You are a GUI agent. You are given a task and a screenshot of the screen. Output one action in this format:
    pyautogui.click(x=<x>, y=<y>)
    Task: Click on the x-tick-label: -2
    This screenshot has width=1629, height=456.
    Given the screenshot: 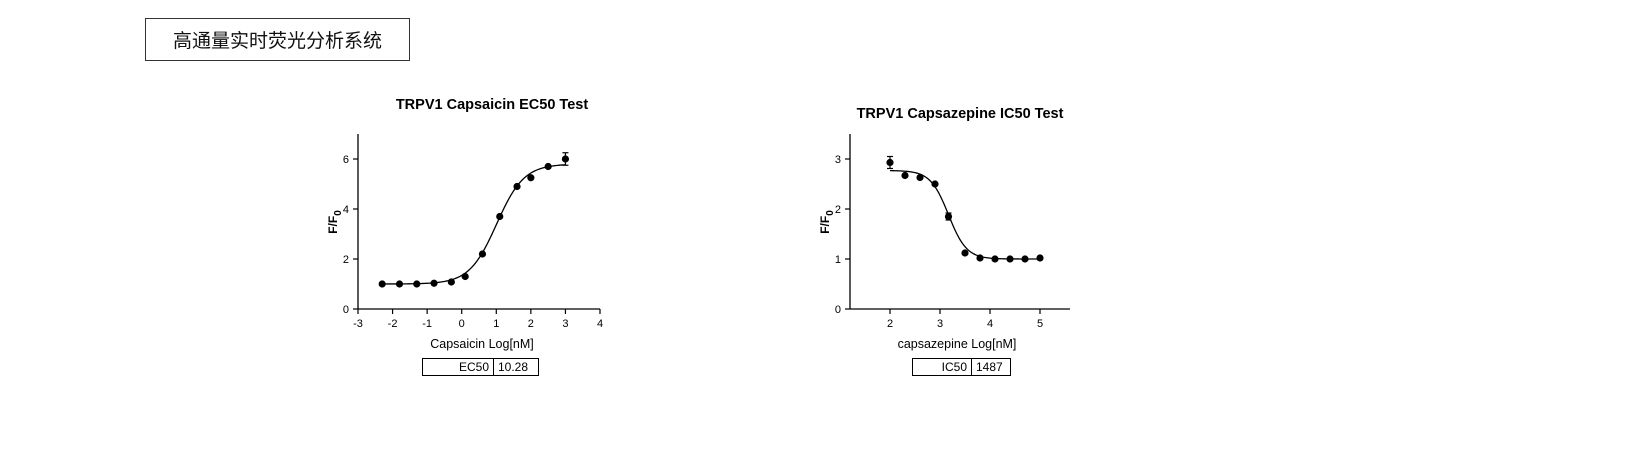 What is the action you would take?
    pyautogui.click(x=393, y=324)
    